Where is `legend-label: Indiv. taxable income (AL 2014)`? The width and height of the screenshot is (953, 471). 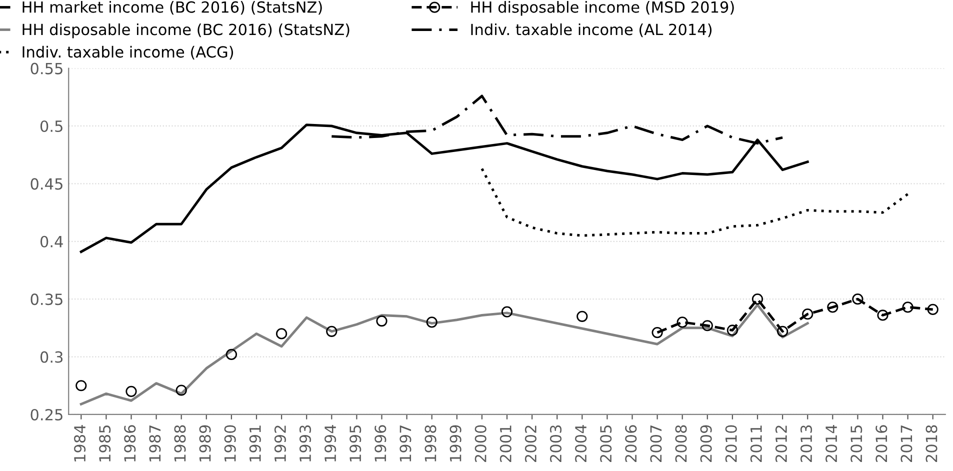
legend-label: Indiv. taxable income (AL 2014) is located at coordinates (591, 30).